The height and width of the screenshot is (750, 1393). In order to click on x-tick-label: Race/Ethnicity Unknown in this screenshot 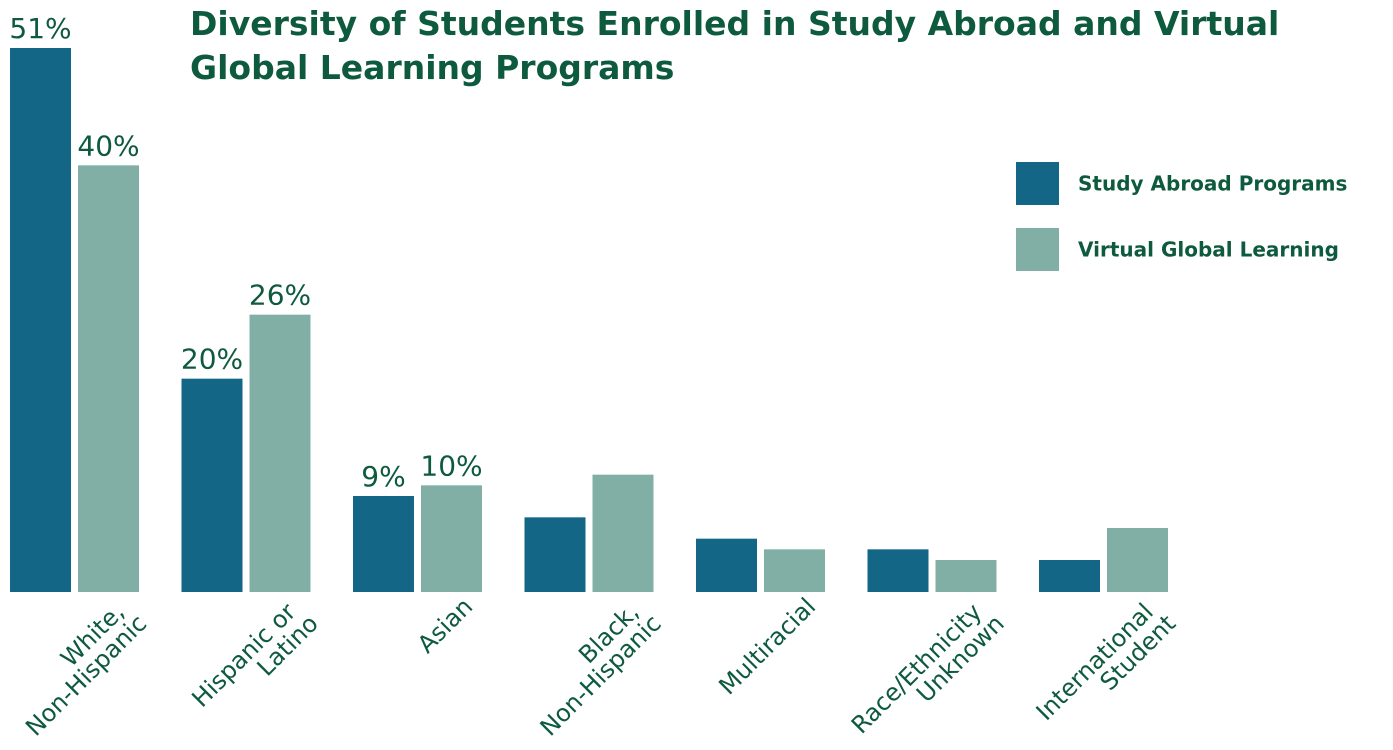, I will do `click(928, 671)`.